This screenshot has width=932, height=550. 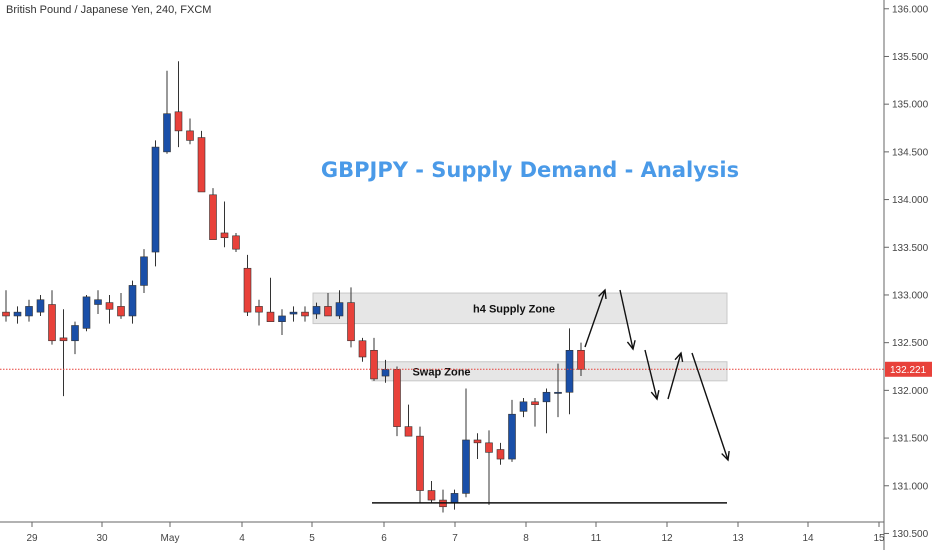 I want to click on time-tick-label: 11, so click(x=596, y=538).